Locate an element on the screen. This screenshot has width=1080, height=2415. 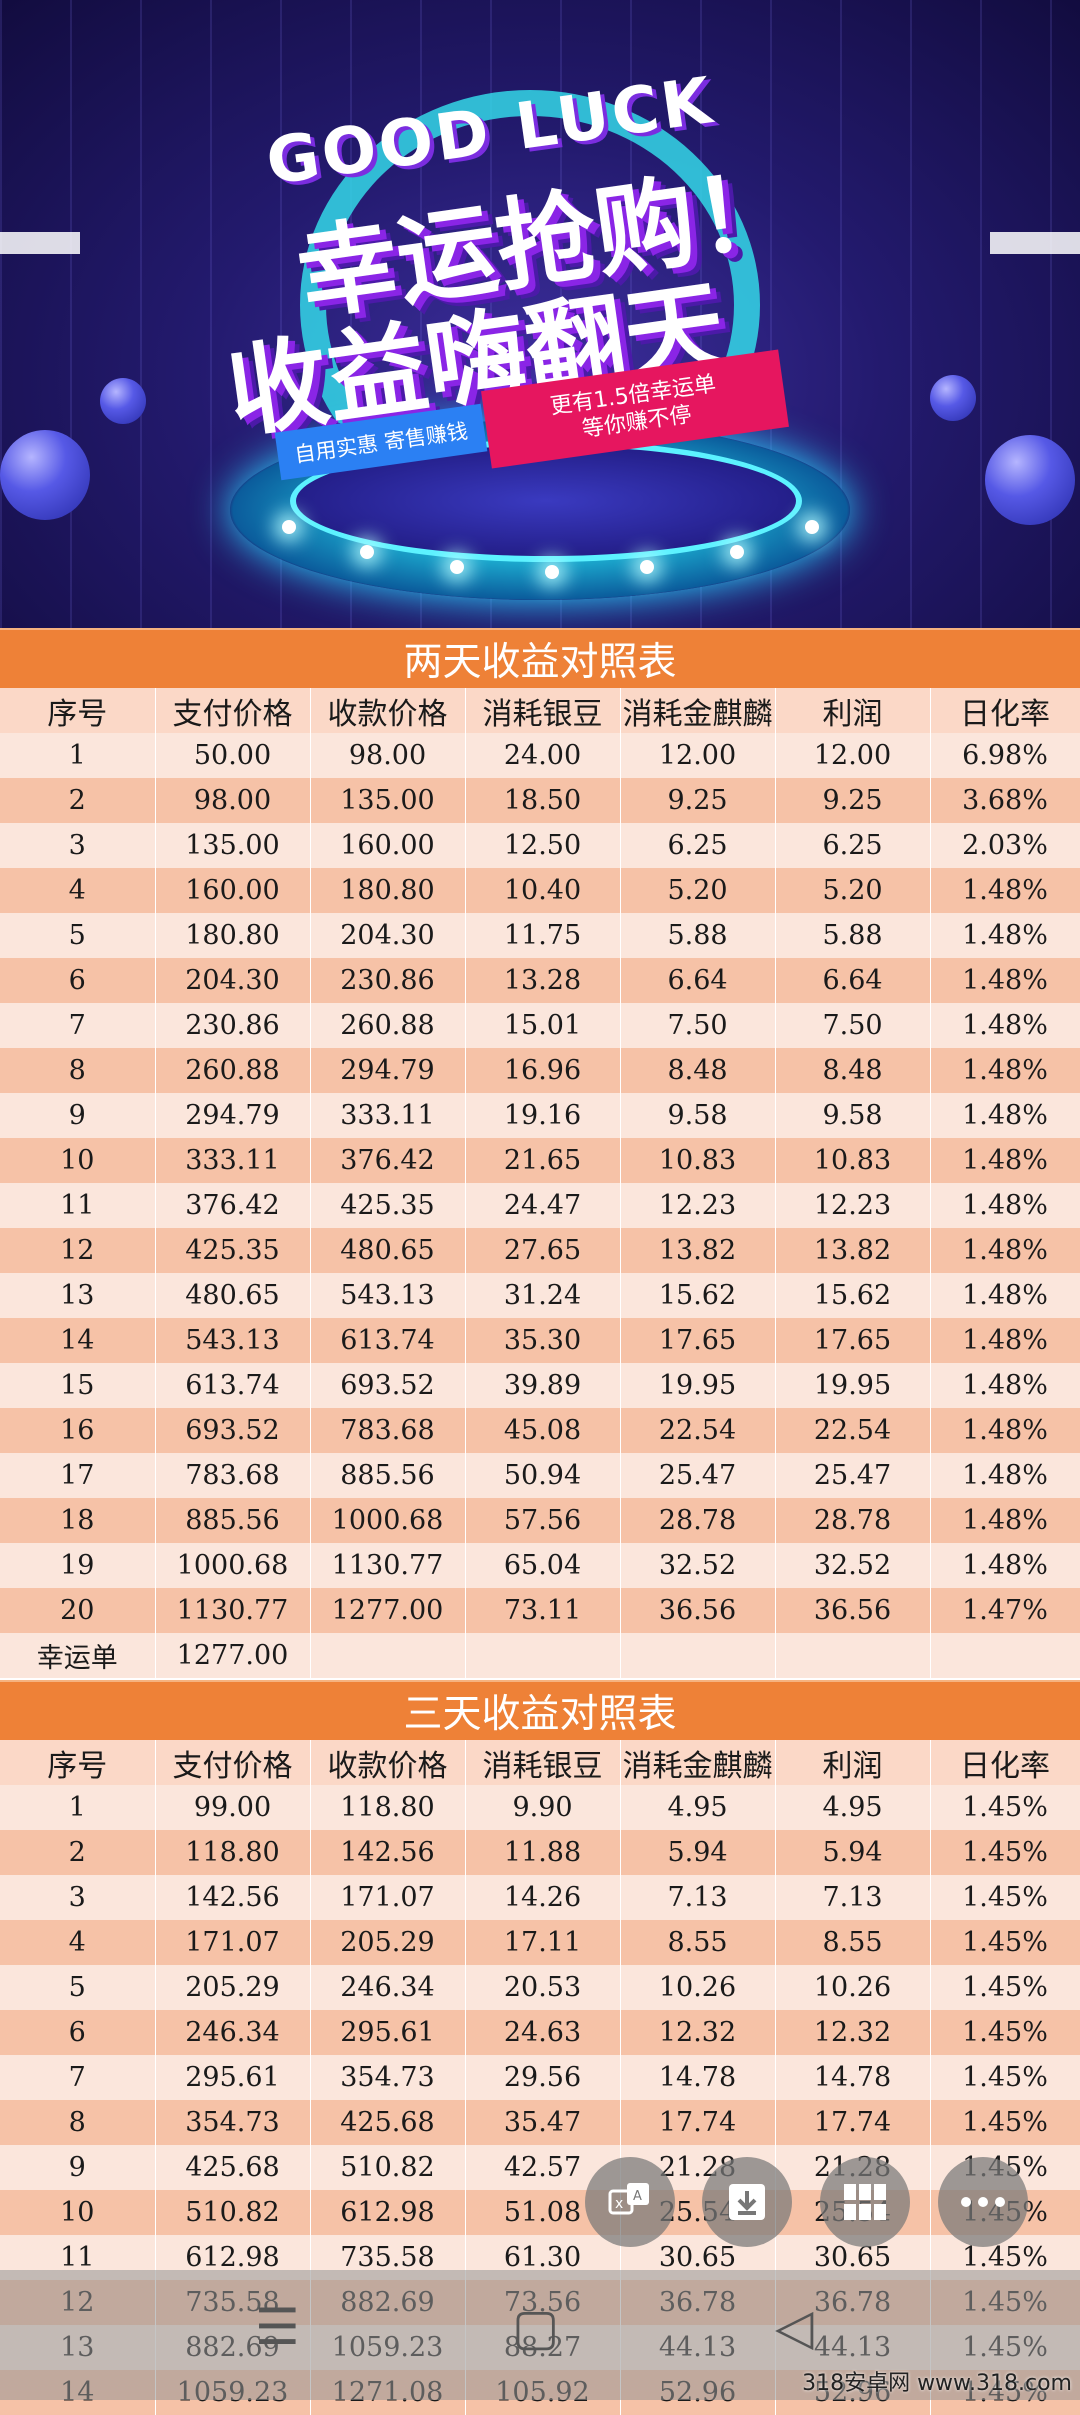
table-cell: 333.11 is located at coordinates (388, 1115).